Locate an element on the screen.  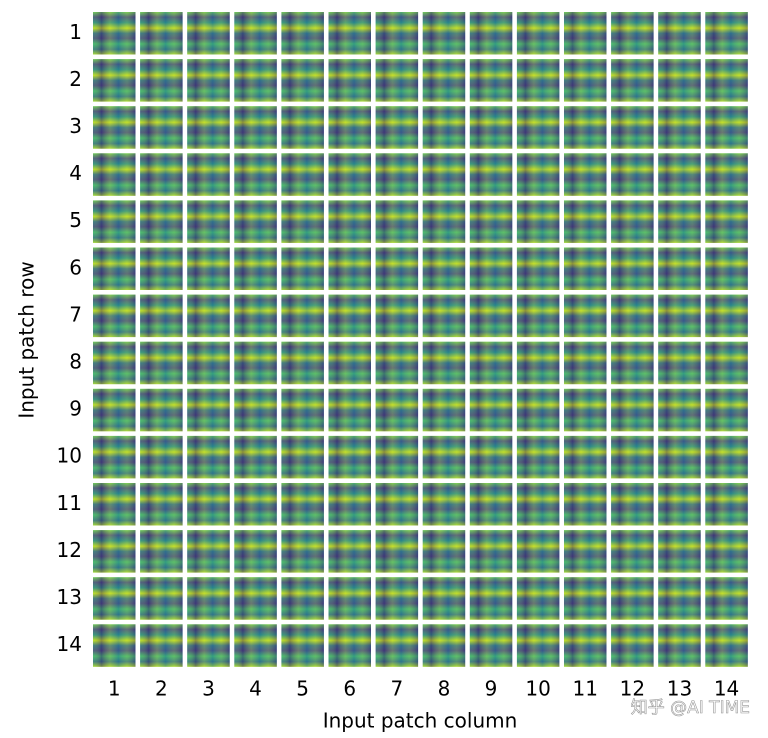
x-tick-label: 10 is located at coordinates (537, 689).